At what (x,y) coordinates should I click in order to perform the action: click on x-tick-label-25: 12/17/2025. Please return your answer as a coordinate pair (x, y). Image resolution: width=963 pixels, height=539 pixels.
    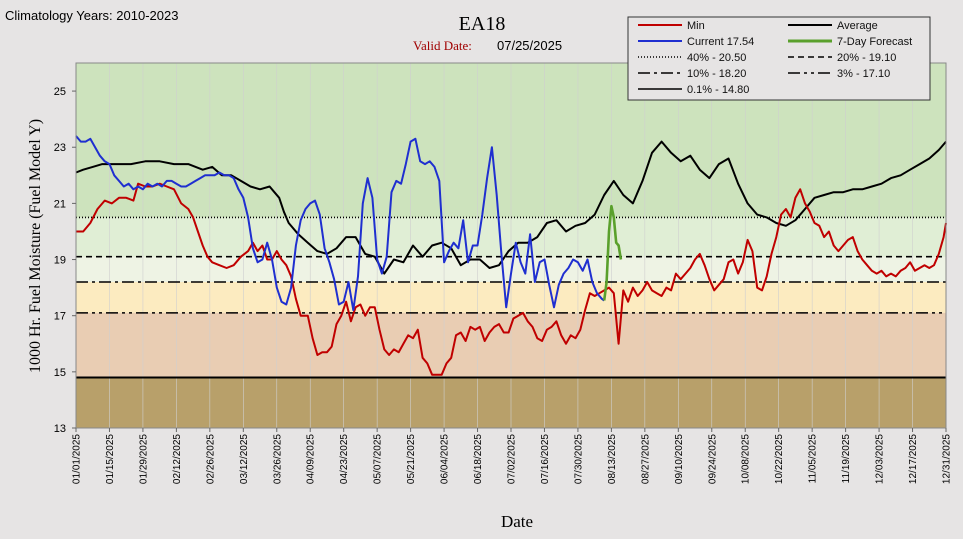
    Looking at the image, I should click on (913, 459).